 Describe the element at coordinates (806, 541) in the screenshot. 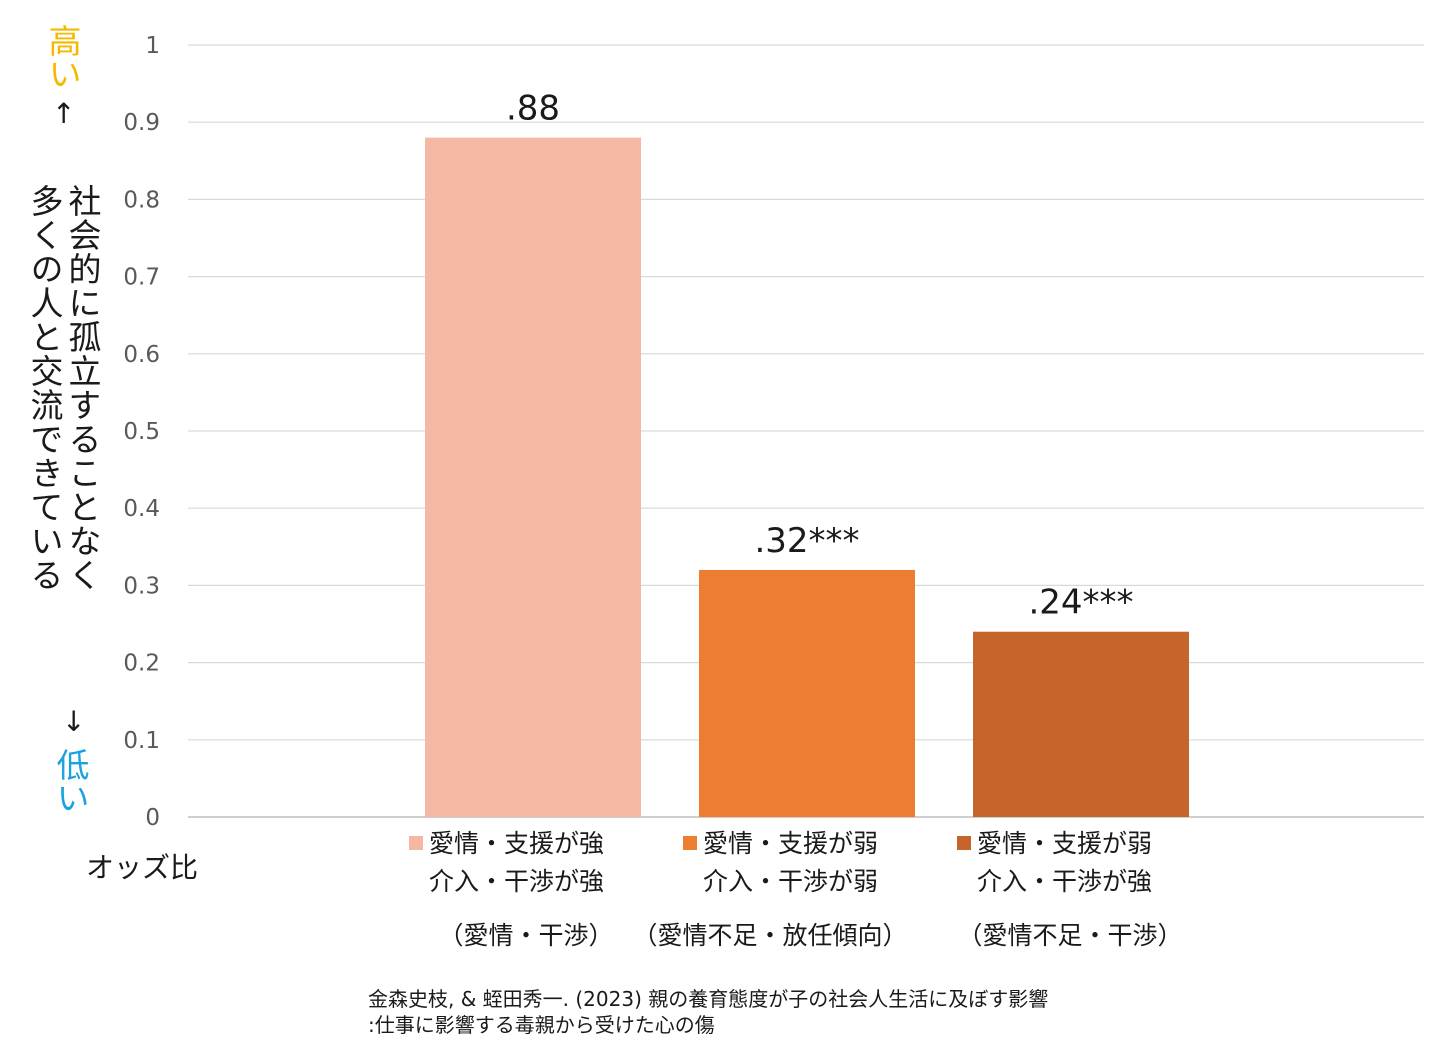

I see `bar-value-label: .32***` at that location.